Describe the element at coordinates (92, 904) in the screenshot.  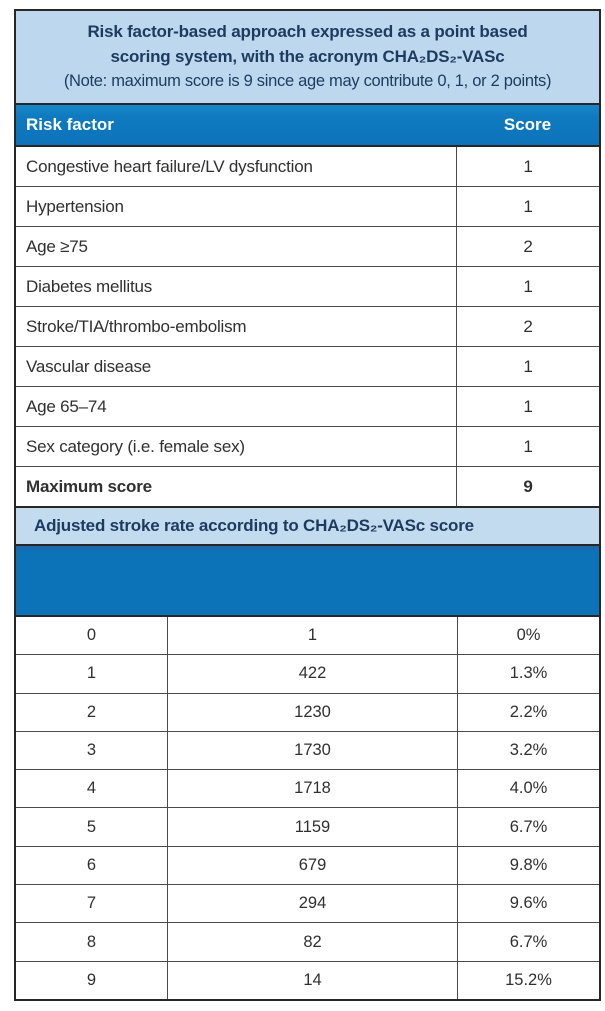
I see `score-cell: 7` at that location.